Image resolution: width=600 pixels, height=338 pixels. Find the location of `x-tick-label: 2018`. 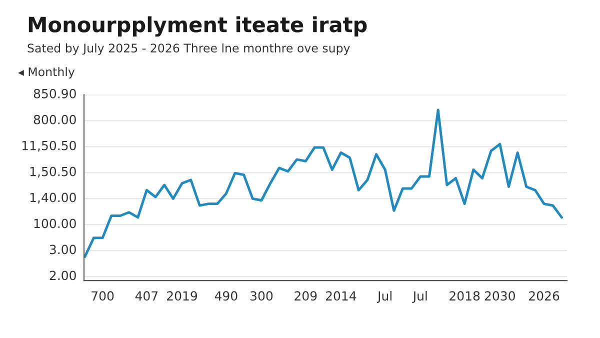

x-tick-label: 2018 is located at coordinates (465, 296).